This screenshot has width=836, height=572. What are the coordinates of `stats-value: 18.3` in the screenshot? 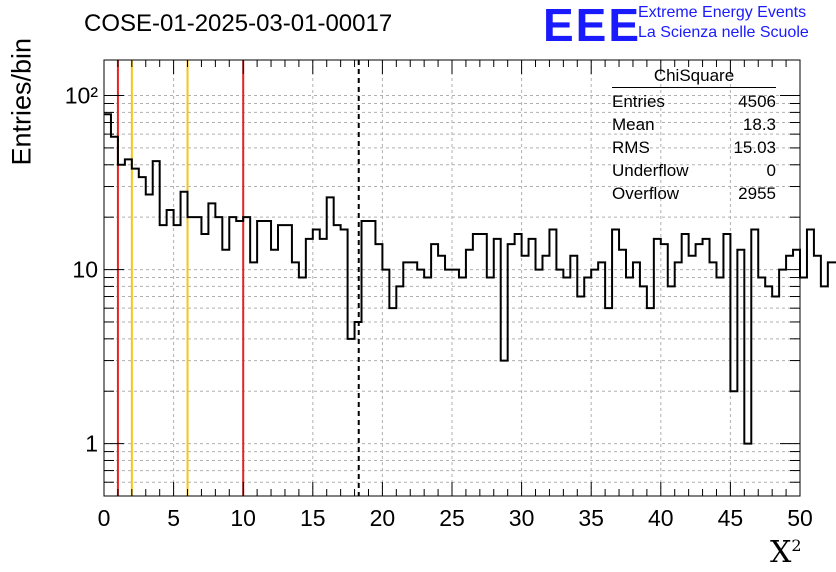 It's located at (759, 124).